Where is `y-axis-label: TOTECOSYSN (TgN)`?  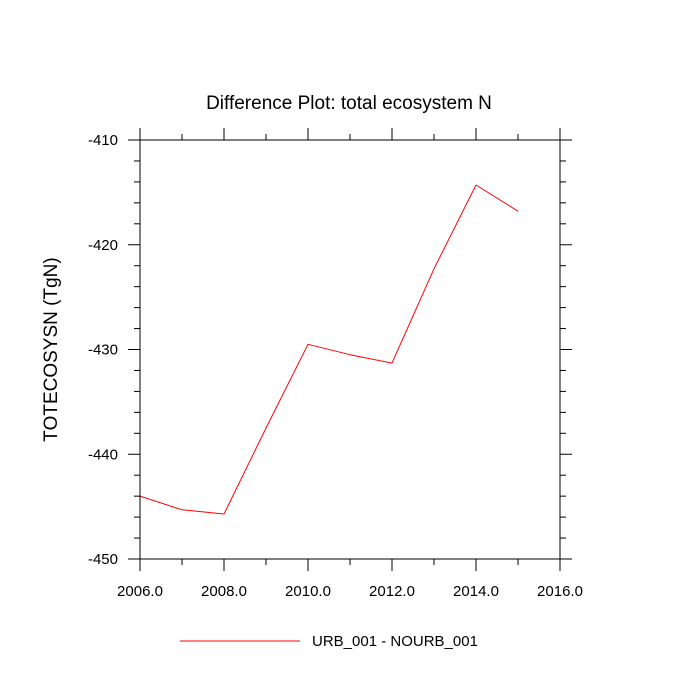 y-axis-label: TOTECOSYSN (TgN) is located at coordinates (51, 349).